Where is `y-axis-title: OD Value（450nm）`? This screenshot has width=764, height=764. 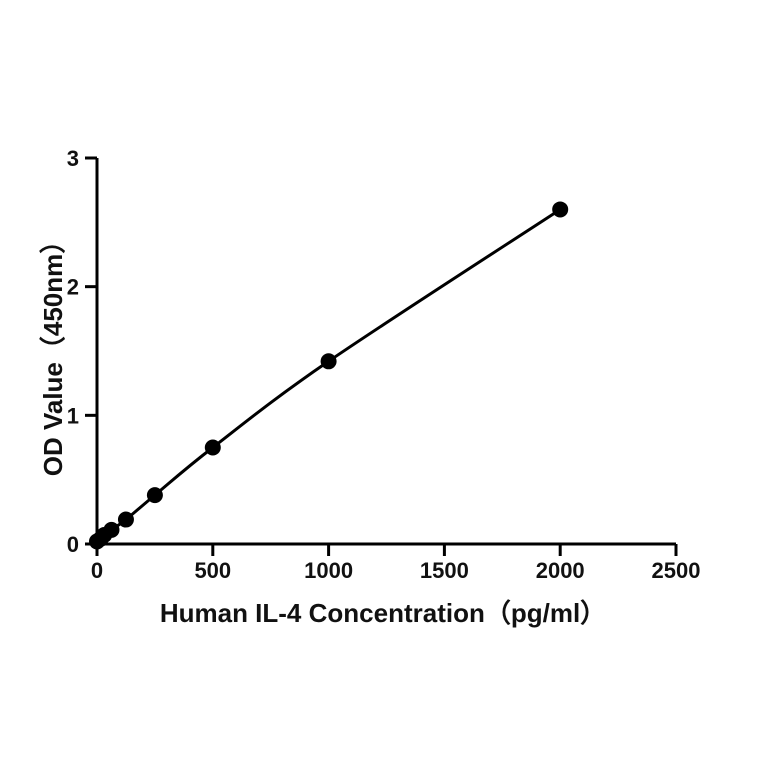
y-axis-title: OD Value（450nm） is located at coordinates (53, 352).